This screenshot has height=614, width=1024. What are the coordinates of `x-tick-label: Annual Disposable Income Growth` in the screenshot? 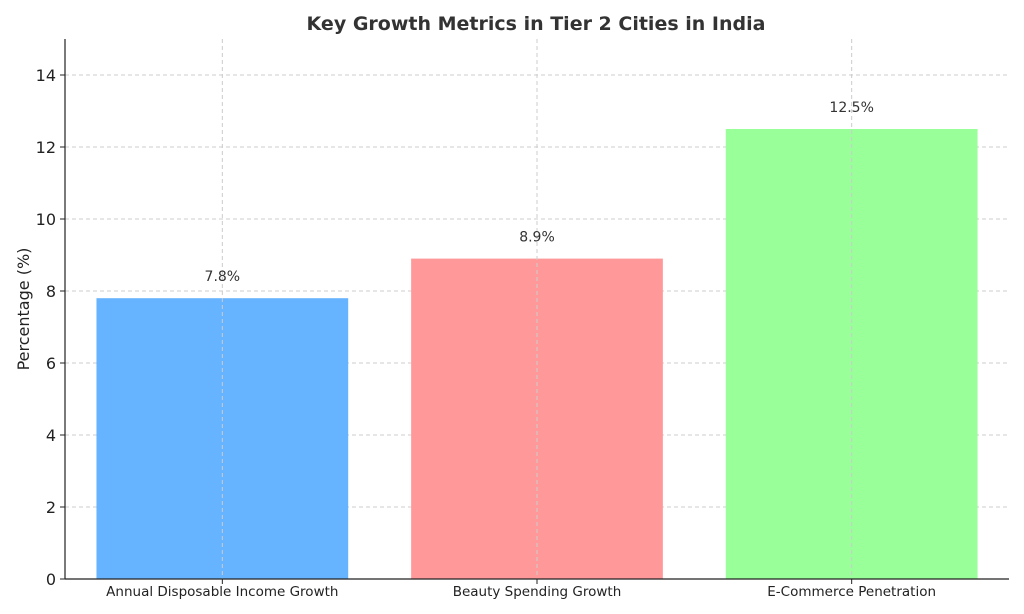 It's located at (222, 592).